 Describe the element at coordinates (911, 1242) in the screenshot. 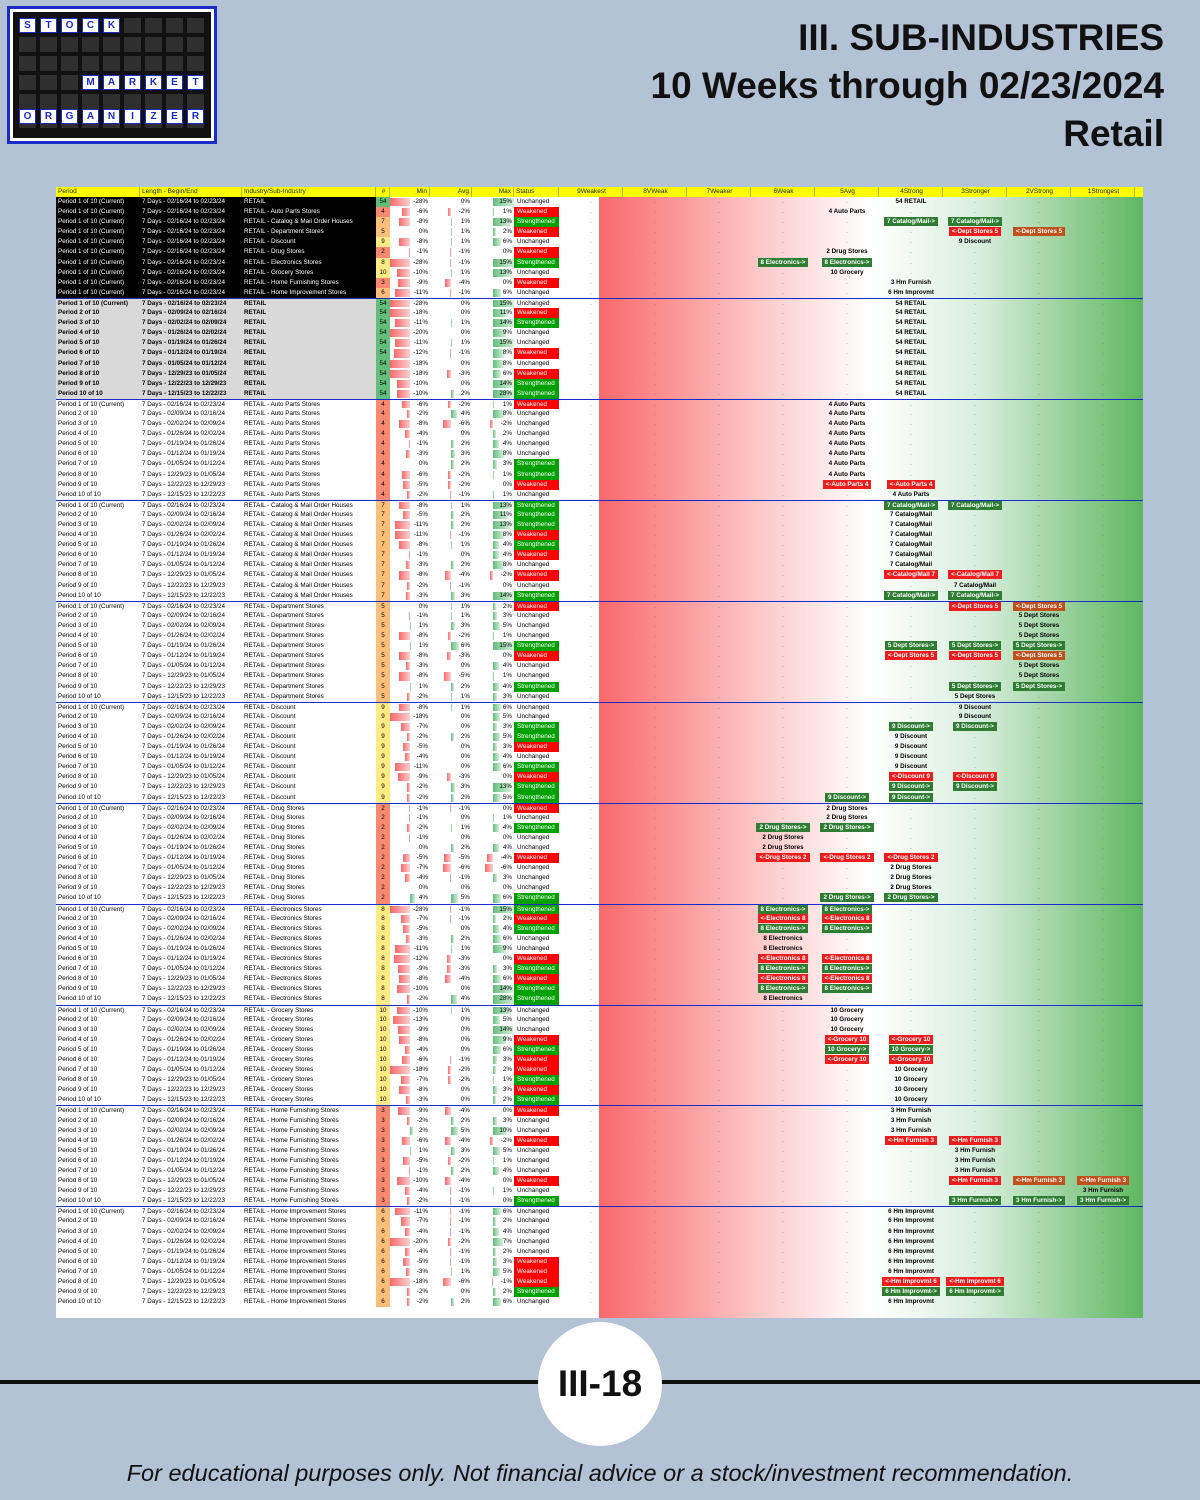

I see `strength-bucket-cell: 6 Hm Improvmt` at that location.